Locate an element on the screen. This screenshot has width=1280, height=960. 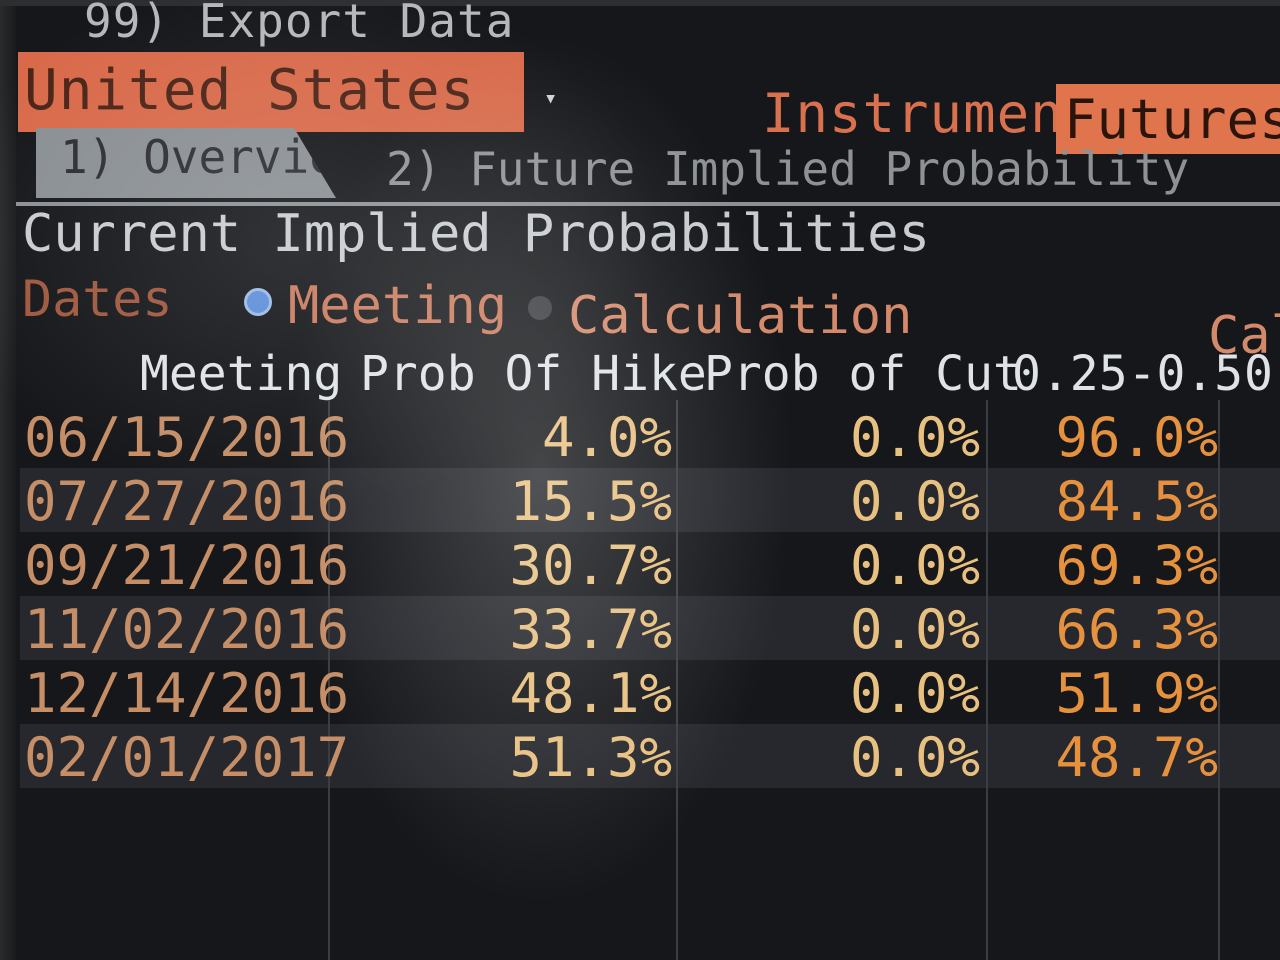
column-header-prob-hike: Prob Of Hike is located at coordinates (533, 374).